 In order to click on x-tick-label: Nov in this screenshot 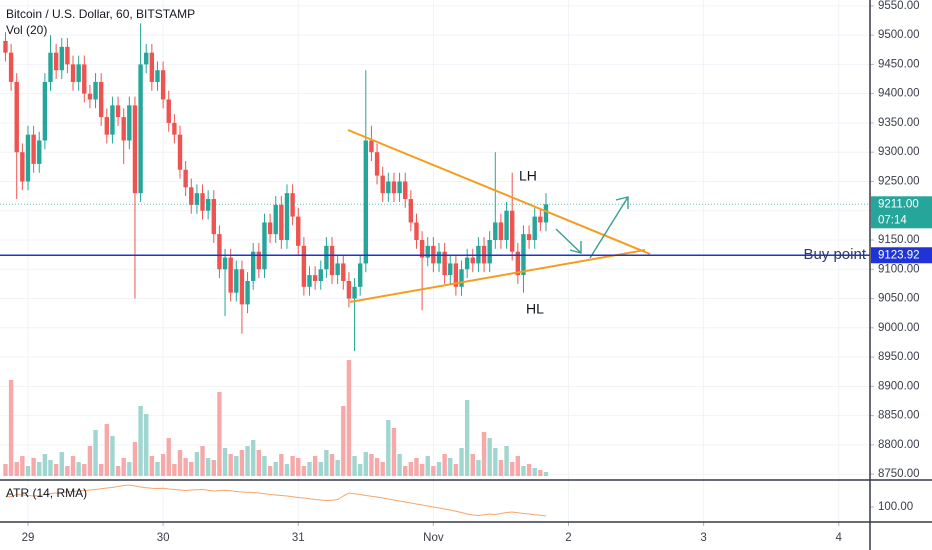, I will do `click(433, 538)`.